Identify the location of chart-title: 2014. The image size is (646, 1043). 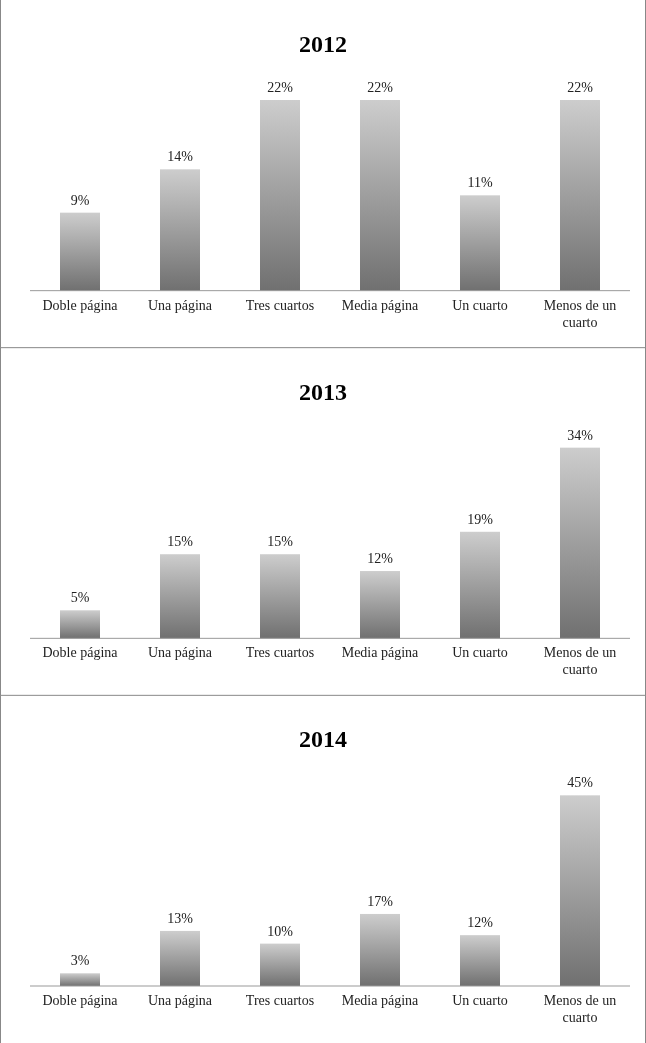
(323, 739).